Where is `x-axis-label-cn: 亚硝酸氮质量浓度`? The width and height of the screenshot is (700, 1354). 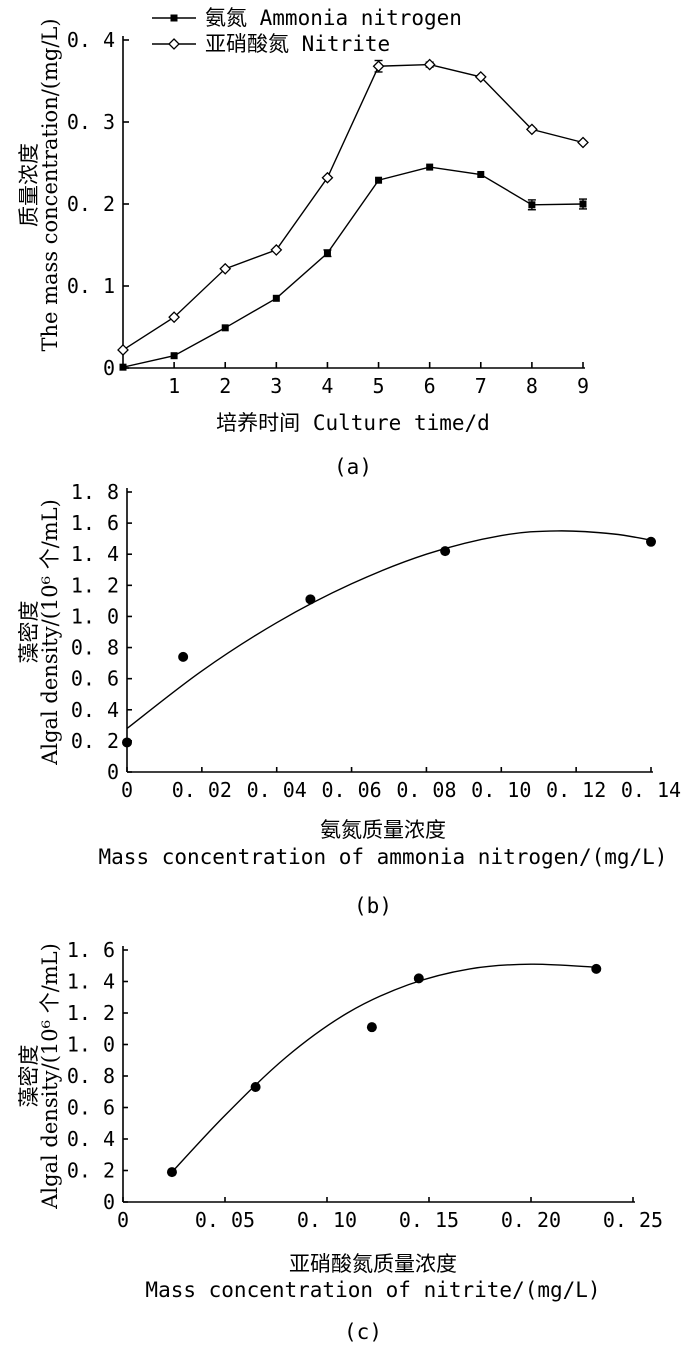
x-axis-label-cn: 亚硝酸氮质量浓度 is located at coordinates (373, 1264).